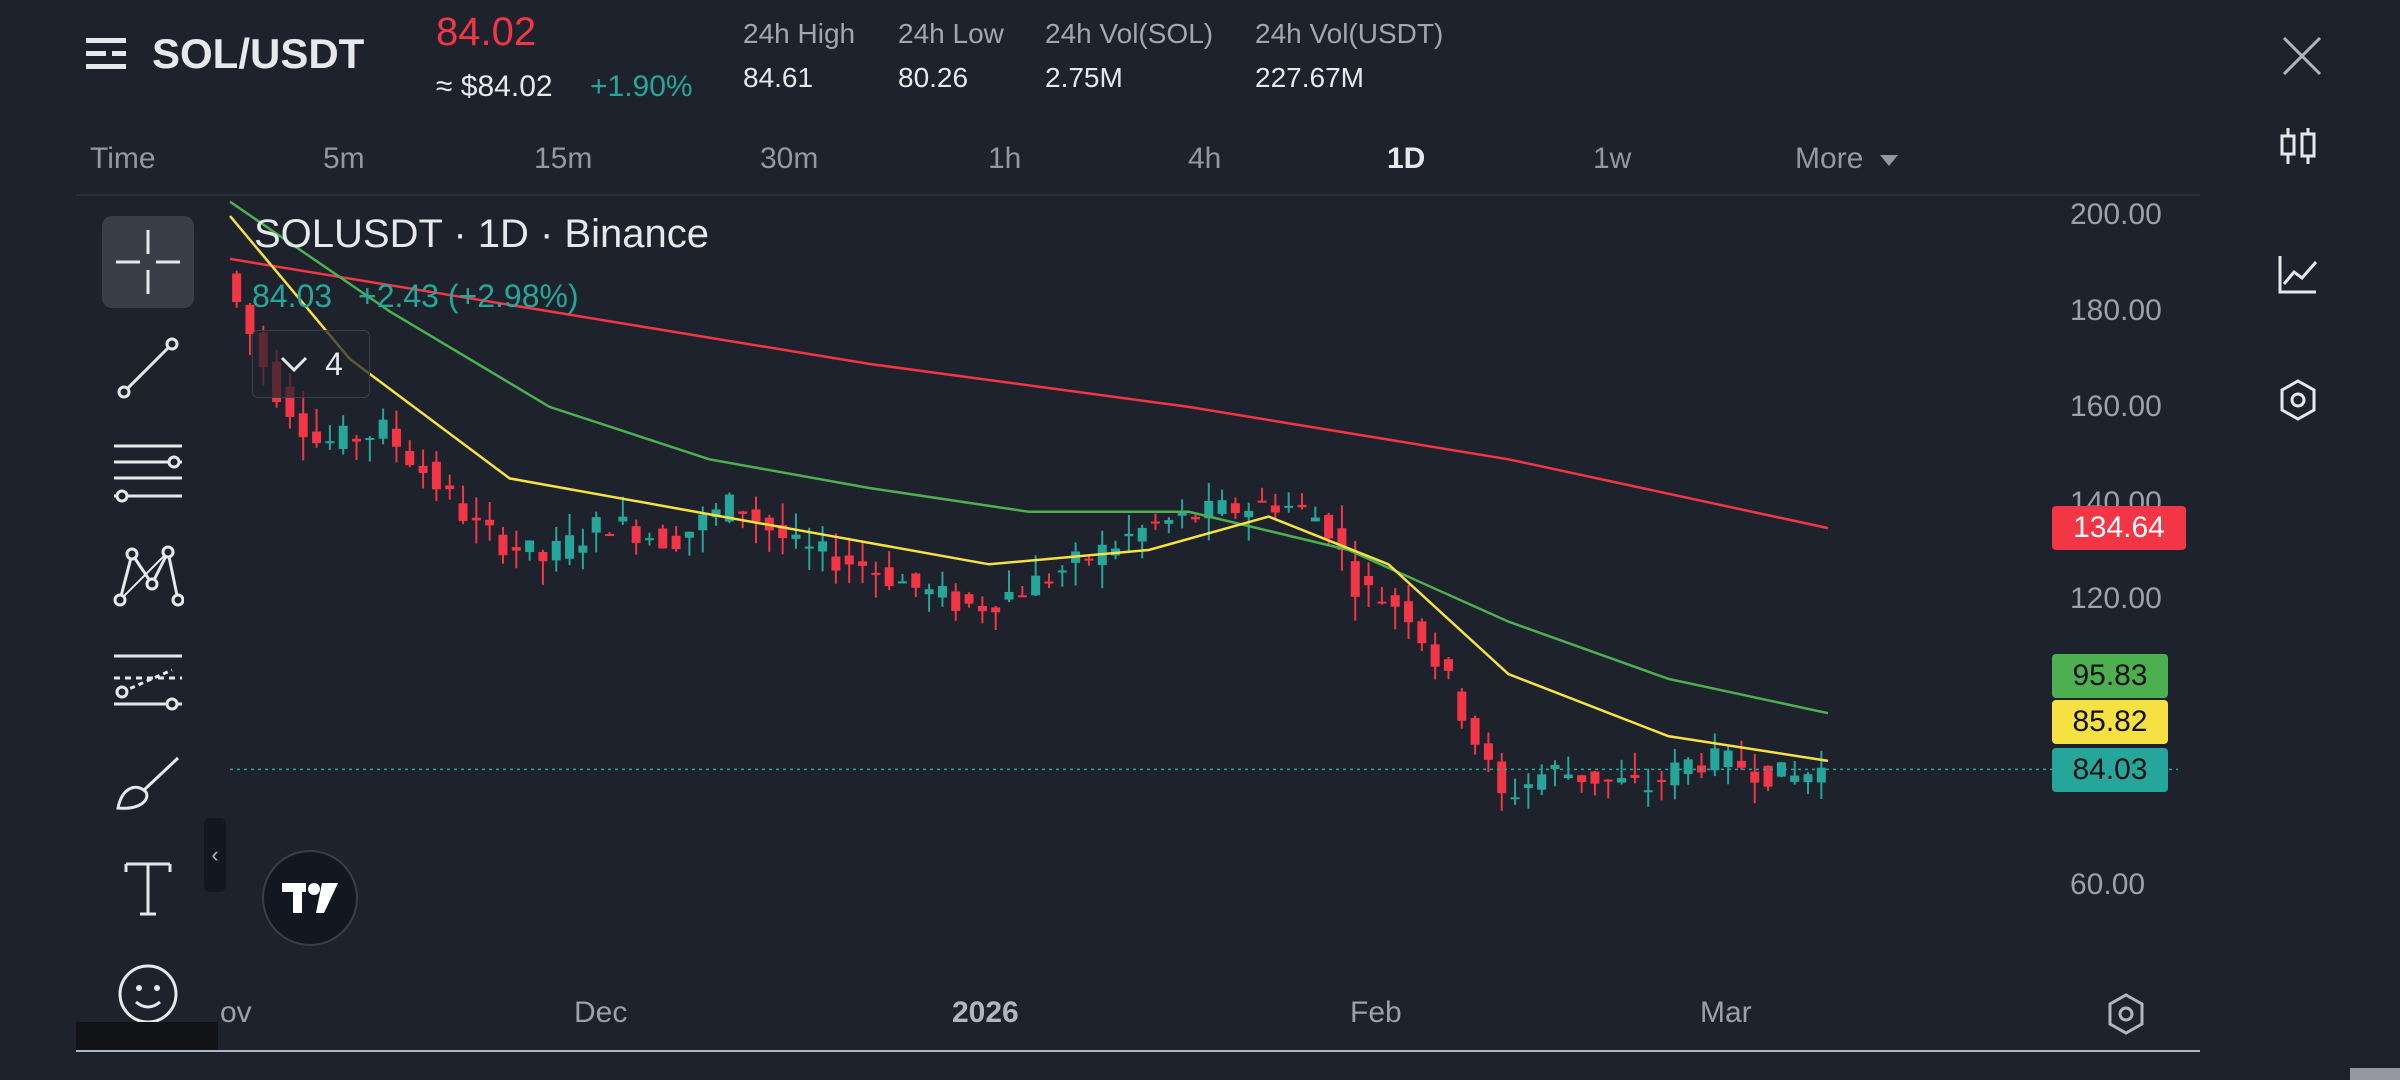 This screenshot has width=2400, height=1080. I want to click on fiat-price: ≈ $84.02, so click(494, 86).